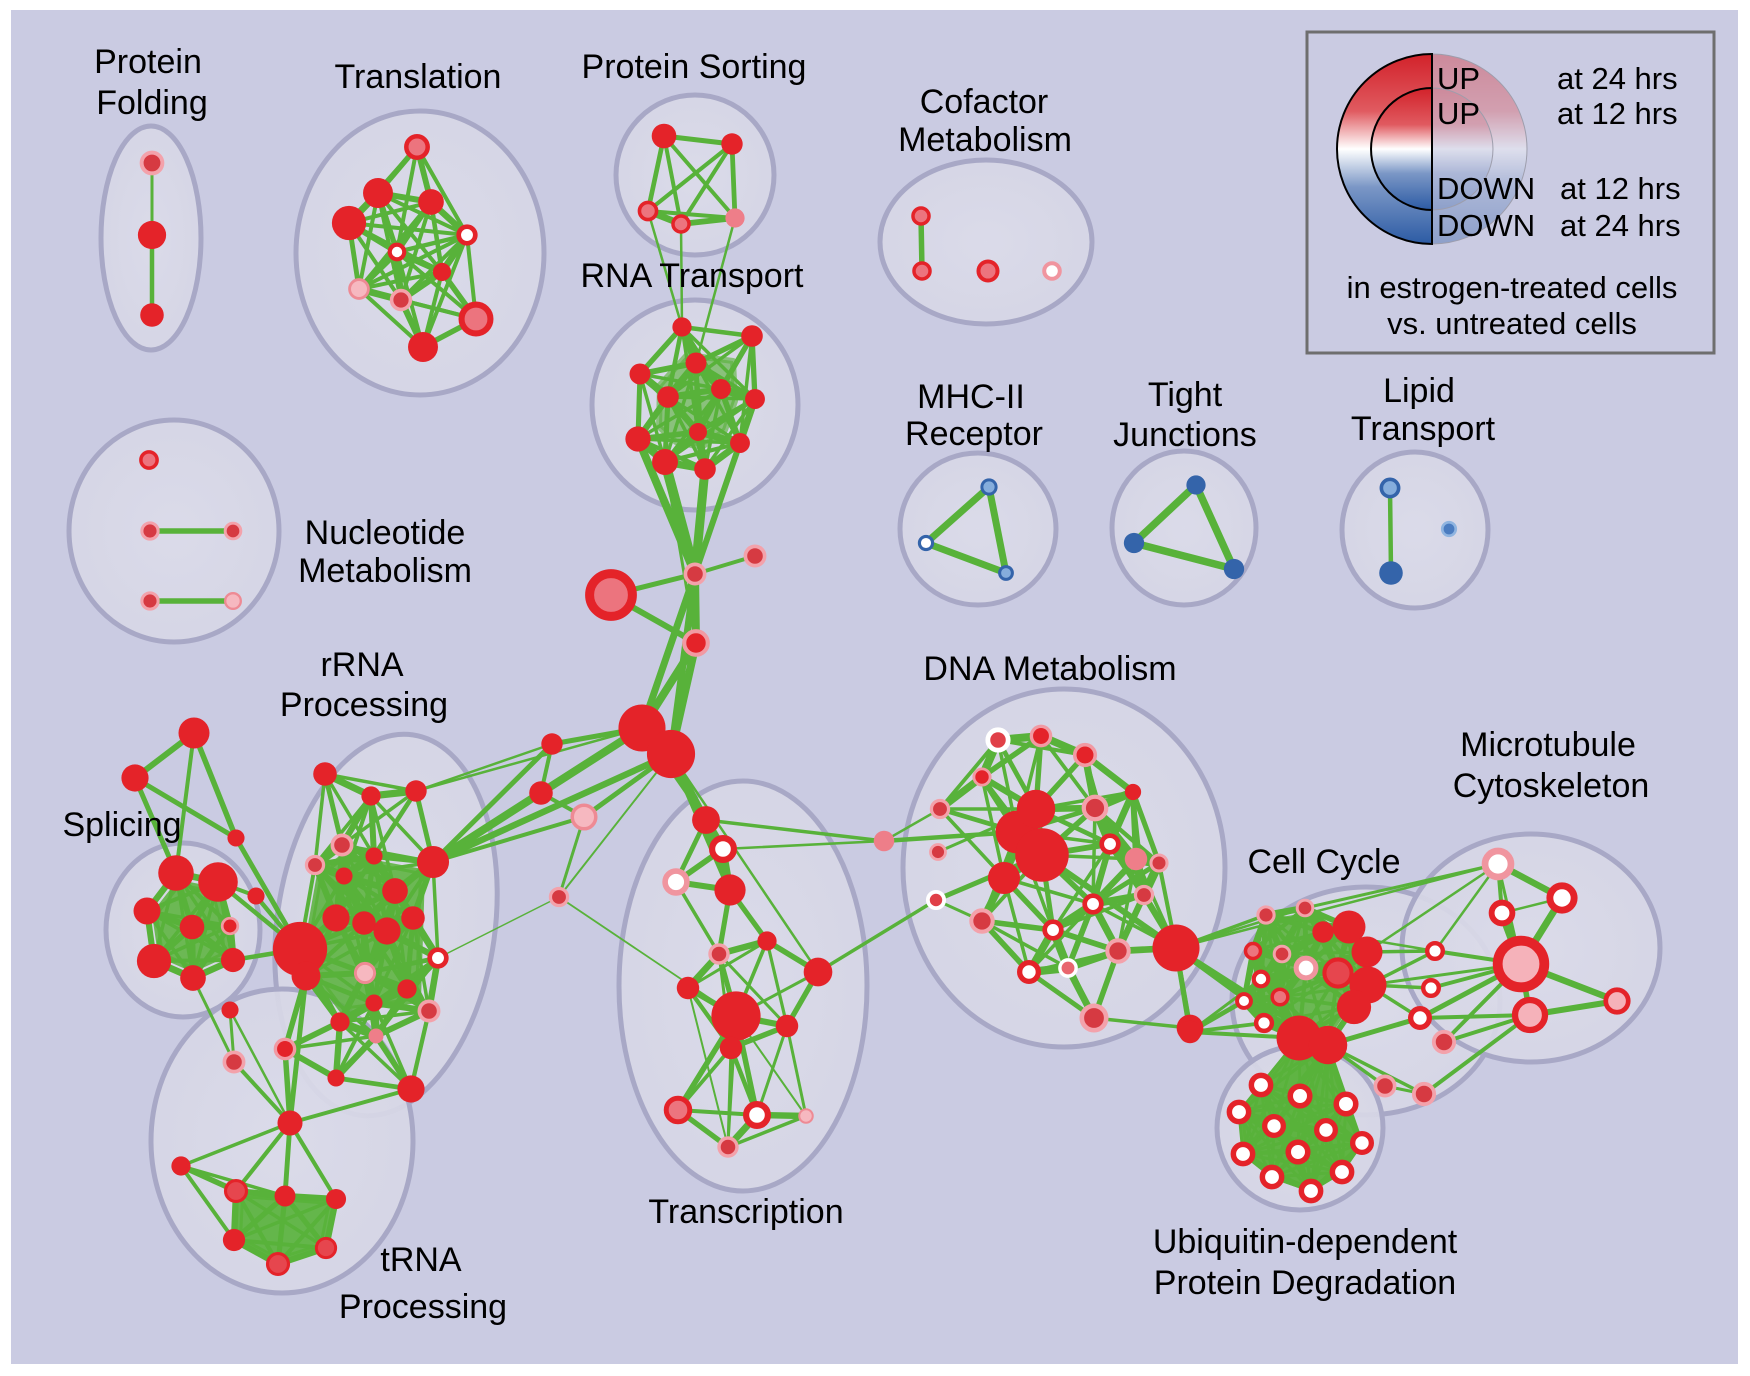 Image resolution: width=1750 pixels, height=1376 pixels. What do you see at coordinates (121, 825) in the screenshot?
I see `svg-text: Splicing` at bounding box center [121, 825].